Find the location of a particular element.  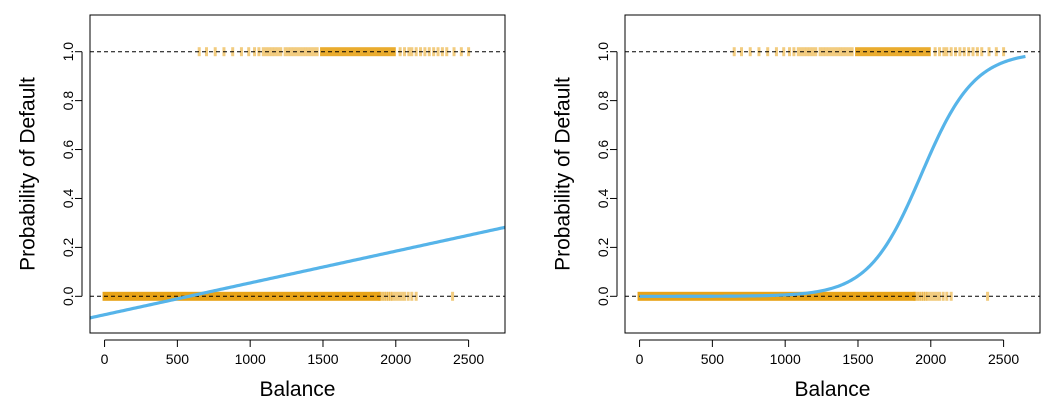

fit-line is located at coordinates (297, 272).